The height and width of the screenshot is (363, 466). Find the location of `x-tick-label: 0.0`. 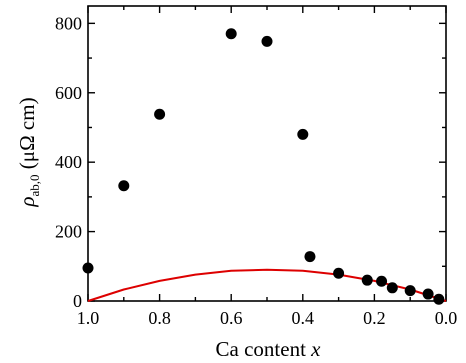

x-tick-label: 0.0 is located at coordinates (446, 318).